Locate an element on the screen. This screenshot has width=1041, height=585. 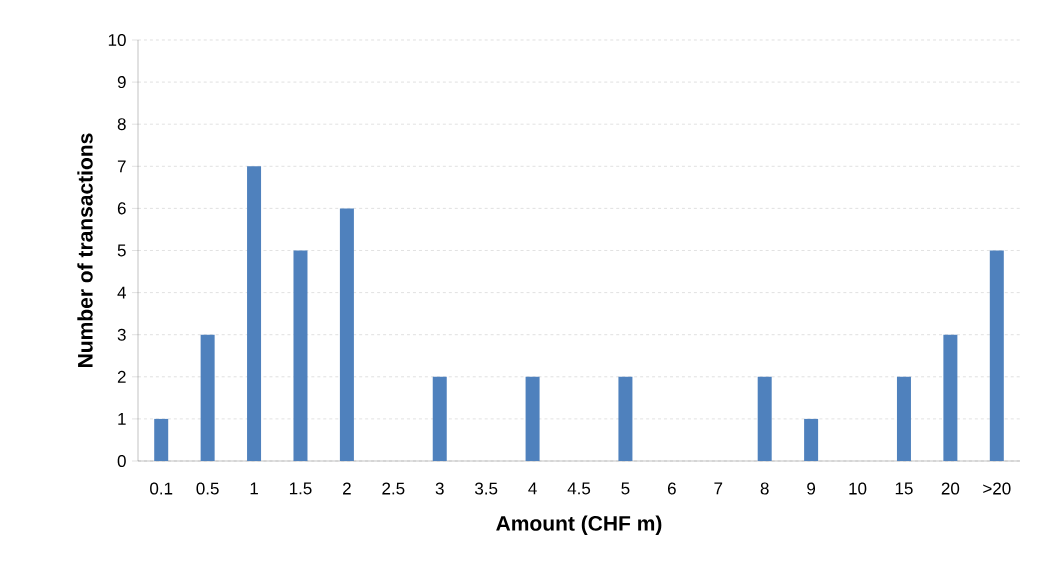
x-tick-label: 20 is located at coordinates (950, 488).